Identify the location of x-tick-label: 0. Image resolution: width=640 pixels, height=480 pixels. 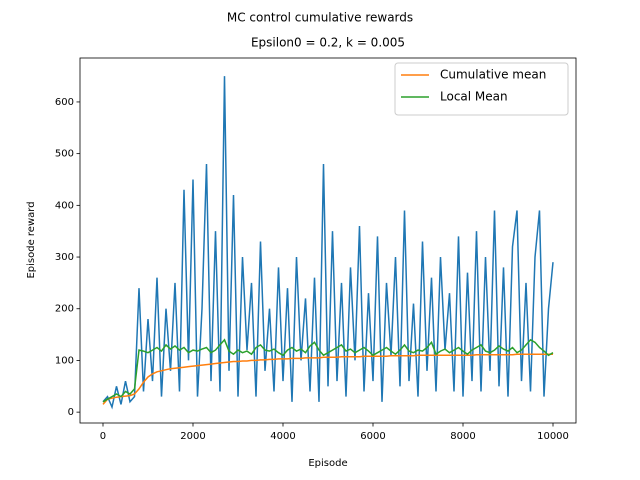
(103, 436).